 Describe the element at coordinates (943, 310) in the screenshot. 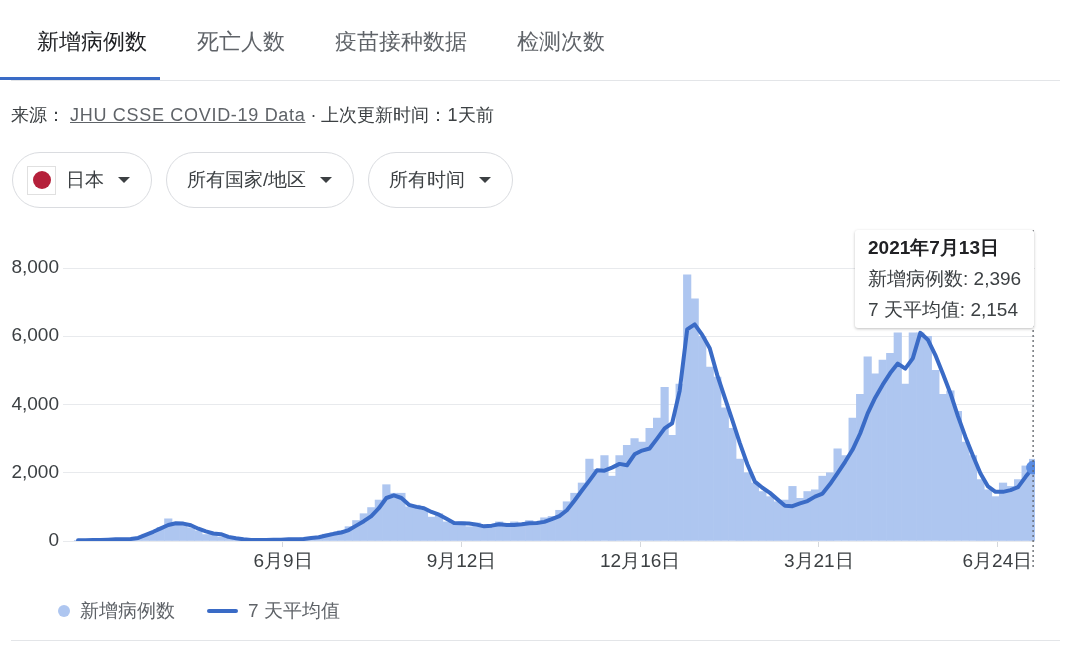

I see `annotation: 7 天平均值: 2,154` at that location.